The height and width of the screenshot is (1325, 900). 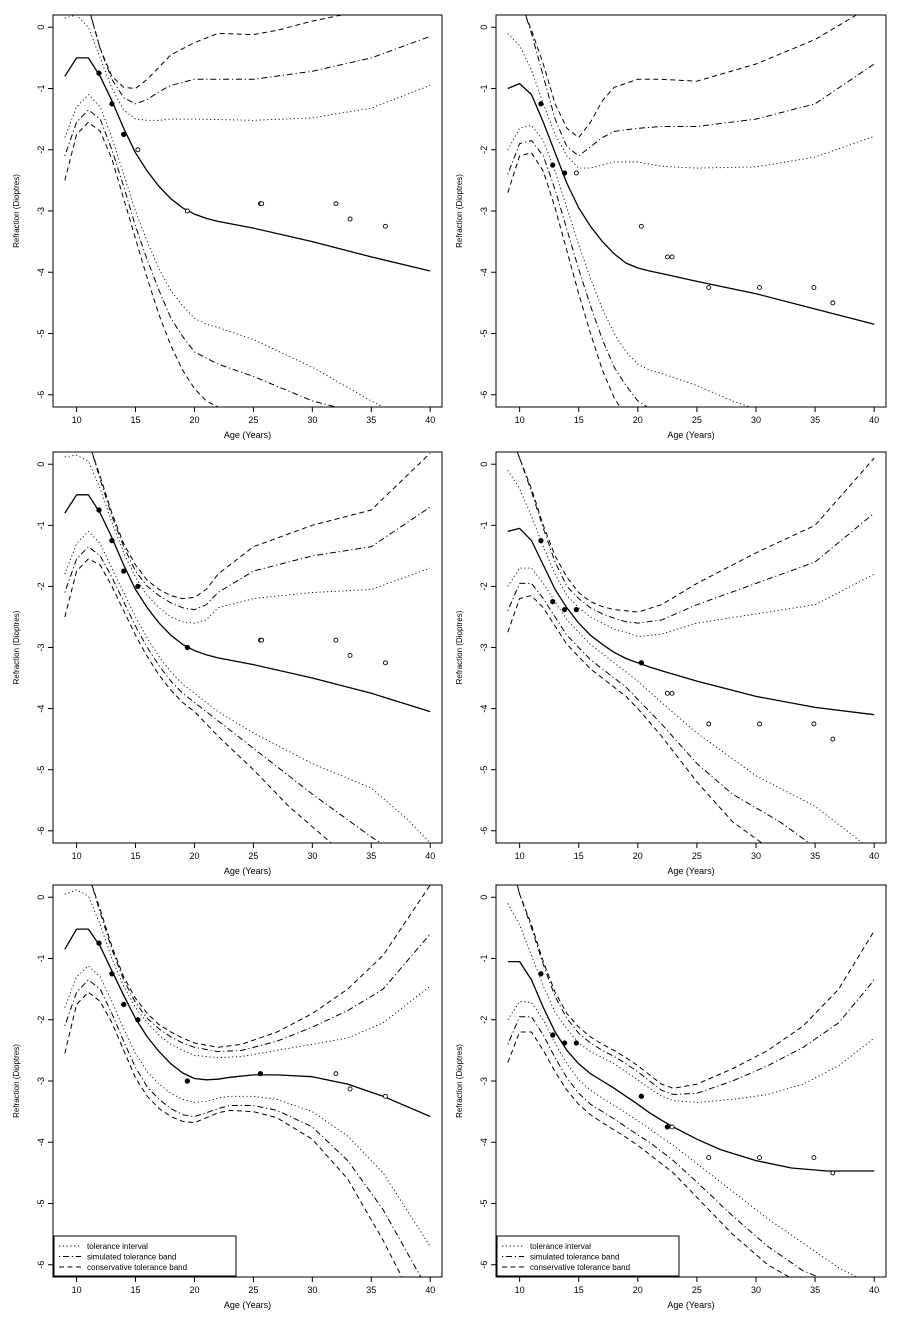 What do you see at coordinates (194, 856) in the screenshot?
I see `x-tick-label: 20` at bounding box center [194, 856].